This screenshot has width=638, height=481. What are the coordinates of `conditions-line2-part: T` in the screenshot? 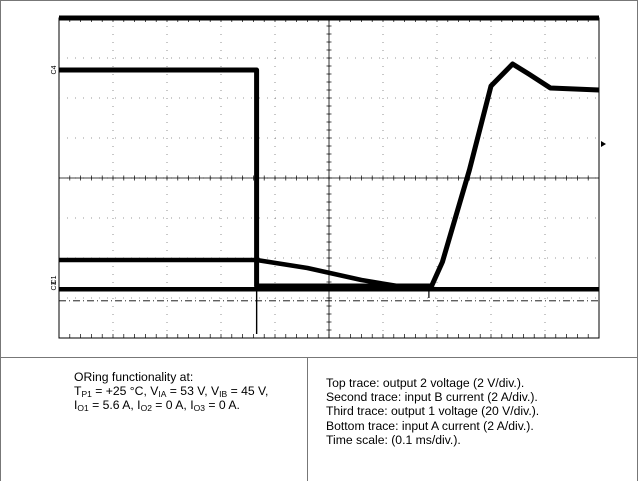 It's located at (78, 391).